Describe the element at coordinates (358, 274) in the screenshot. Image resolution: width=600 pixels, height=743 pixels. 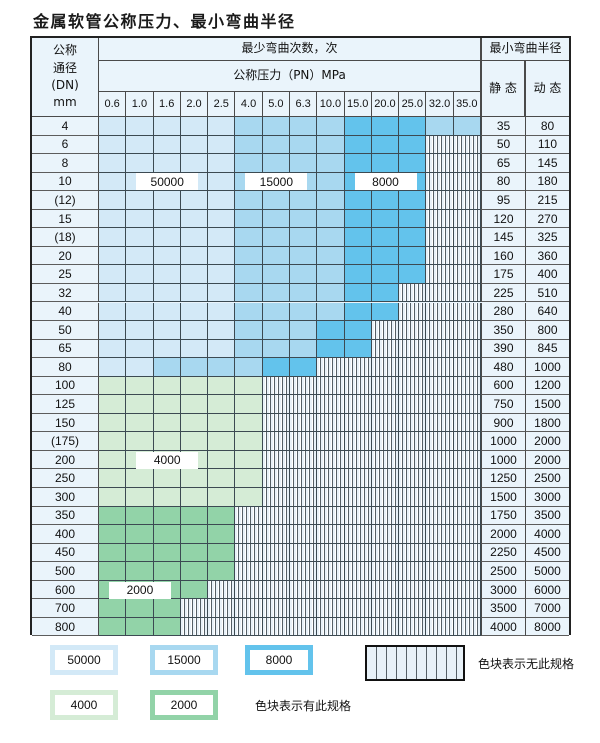
I see `cell-dn25-pn15.0` at that location.